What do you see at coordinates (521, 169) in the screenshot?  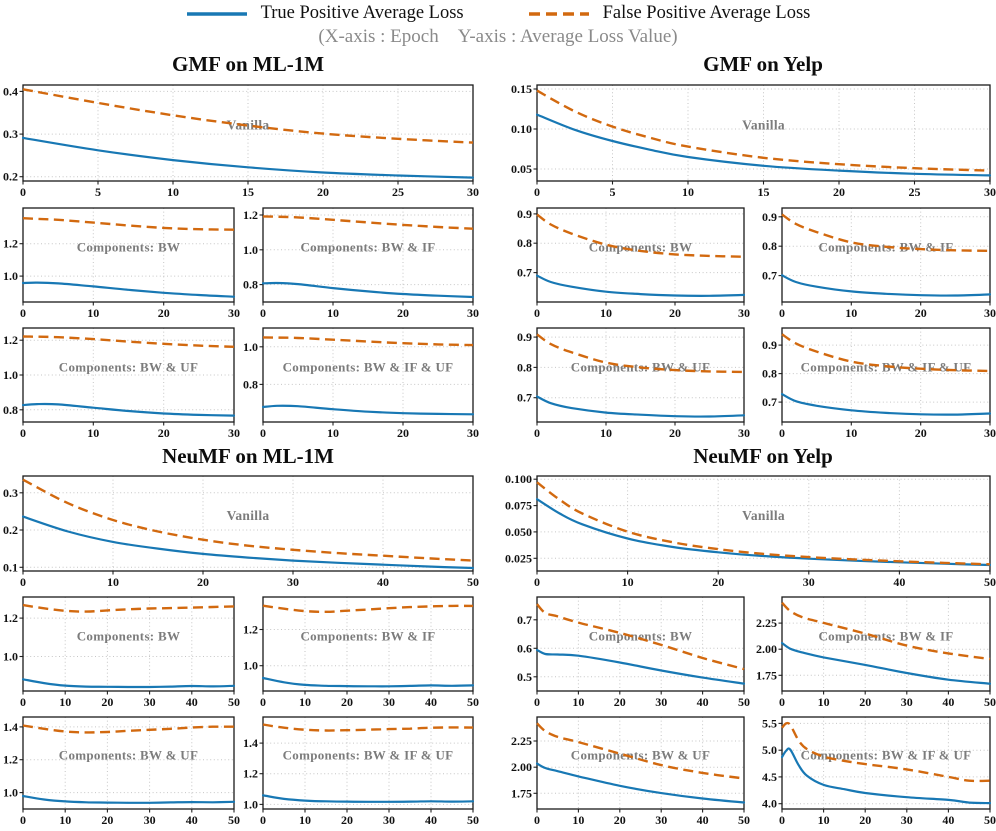 I see `svg-text: 0.05` at bounding box center [521, 169].